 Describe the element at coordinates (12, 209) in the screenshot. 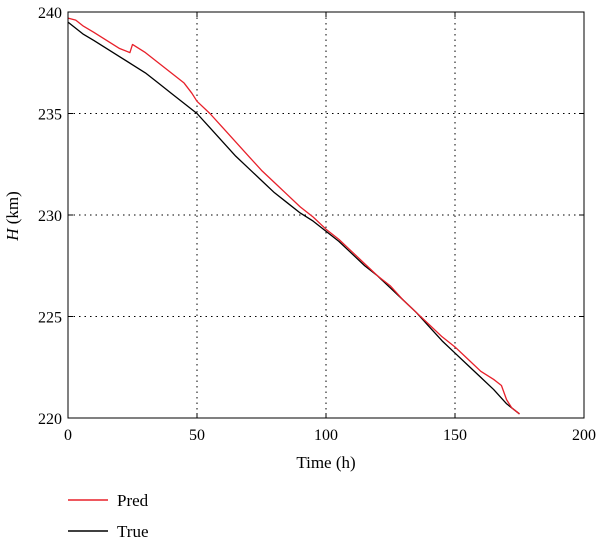

I see `y-axis-title-unit: (km)` at that location.